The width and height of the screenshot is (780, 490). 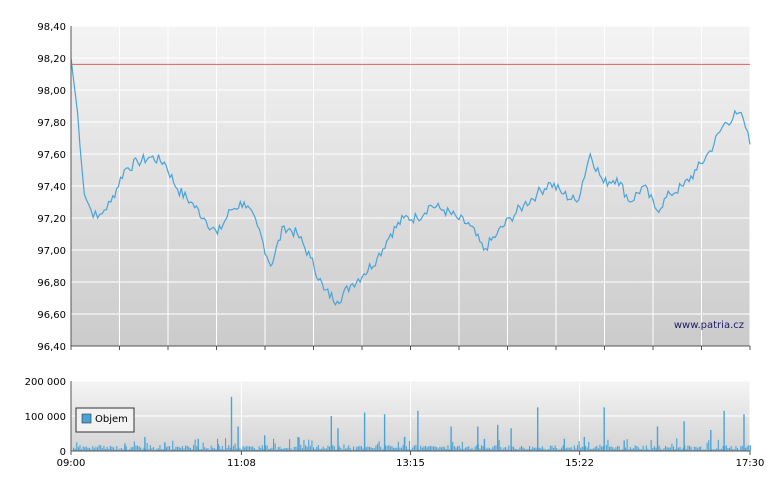 What do you see at coordinates (51, 123) in the screenshot?
I see `price-y-tick-label: 97,80` at bounding box center [51, 123].